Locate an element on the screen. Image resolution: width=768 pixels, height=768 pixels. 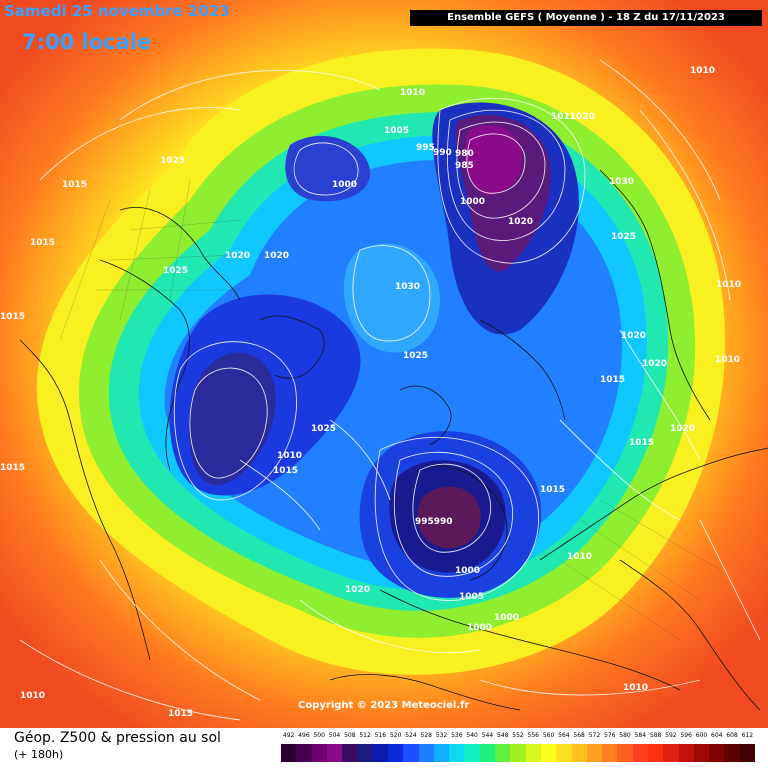
color-scale-label: 560 is located at coordinates (548, 735).